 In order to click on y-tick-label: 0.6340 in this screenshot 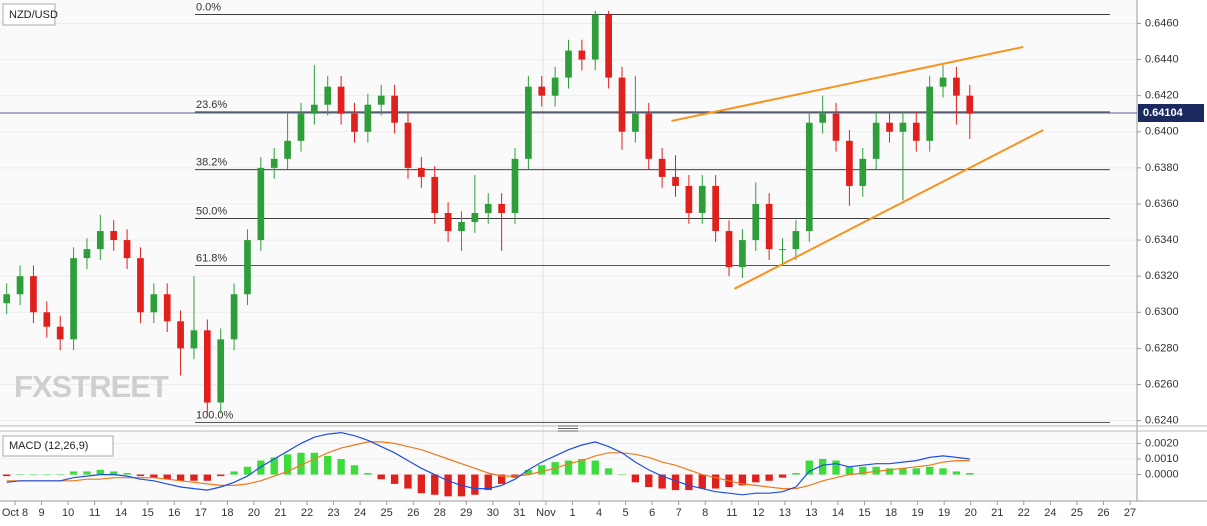, I will do `click(1162, 240)`.